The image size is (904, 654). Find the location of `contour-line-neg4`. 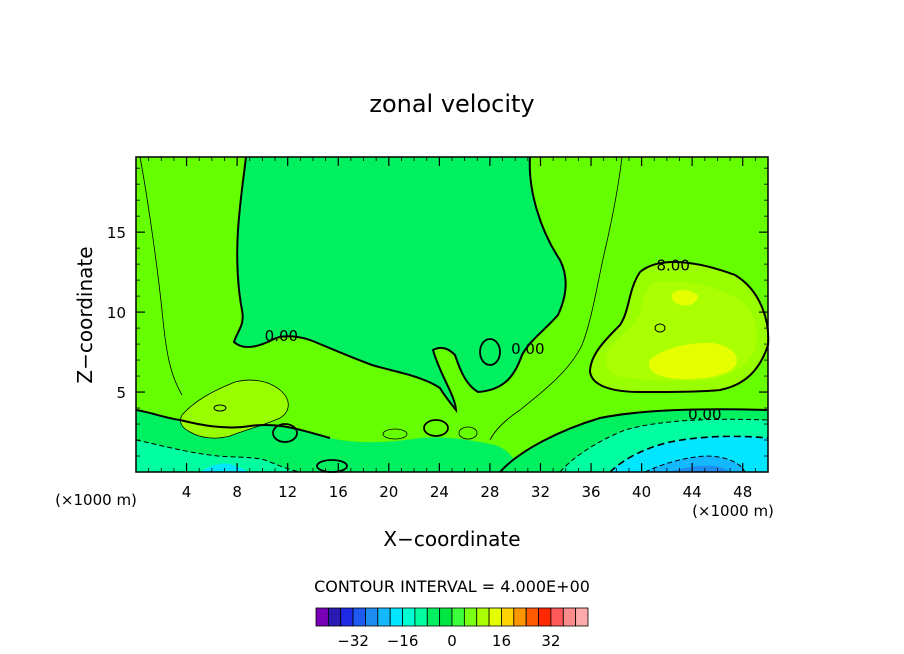

contour-line-neg4 is located at coordinates (664, 445).